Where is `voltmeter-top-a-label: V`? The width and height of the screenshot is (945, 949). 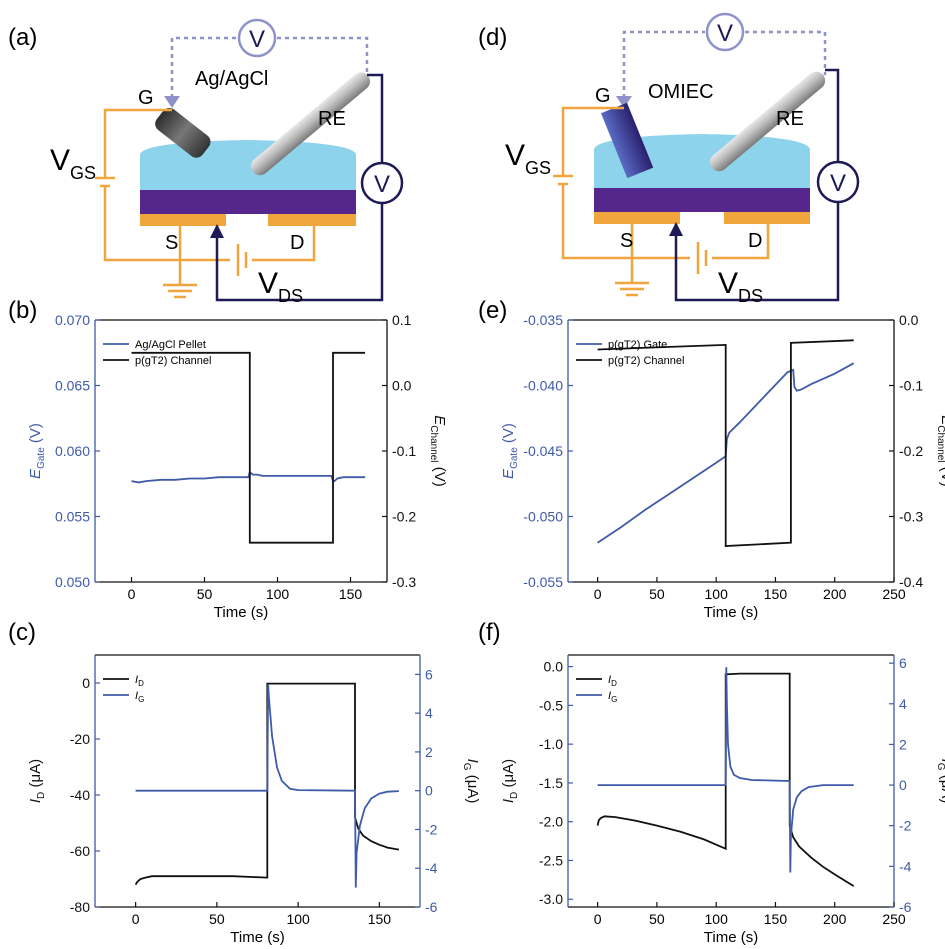 voltmeter-top-a-label: V is located at coordinates (257, 39).